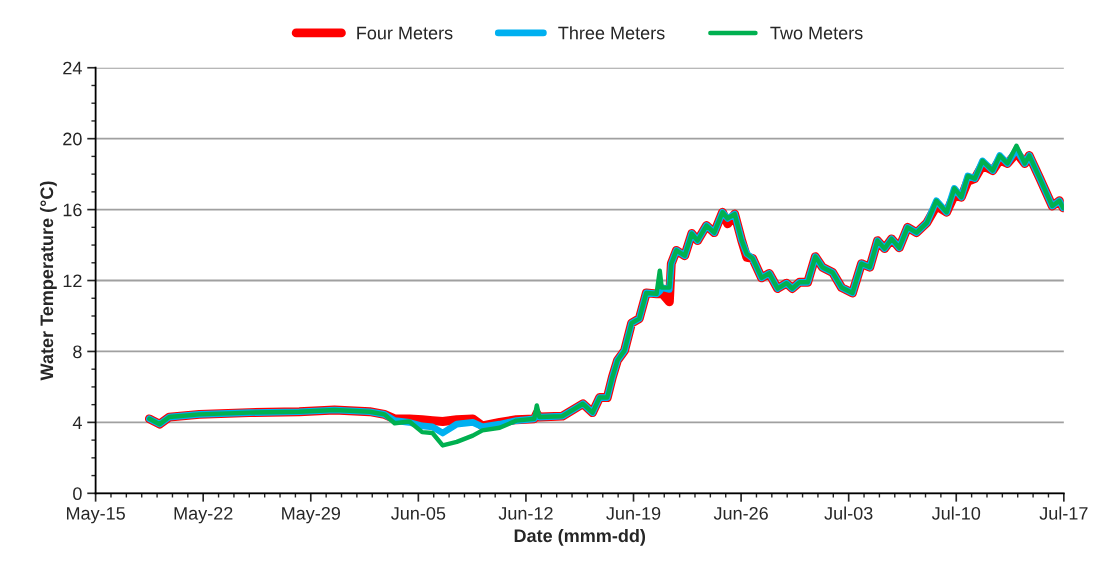 The image size is (1099, 579). I want to click on y-tick-label: 16, so click(72, 210).